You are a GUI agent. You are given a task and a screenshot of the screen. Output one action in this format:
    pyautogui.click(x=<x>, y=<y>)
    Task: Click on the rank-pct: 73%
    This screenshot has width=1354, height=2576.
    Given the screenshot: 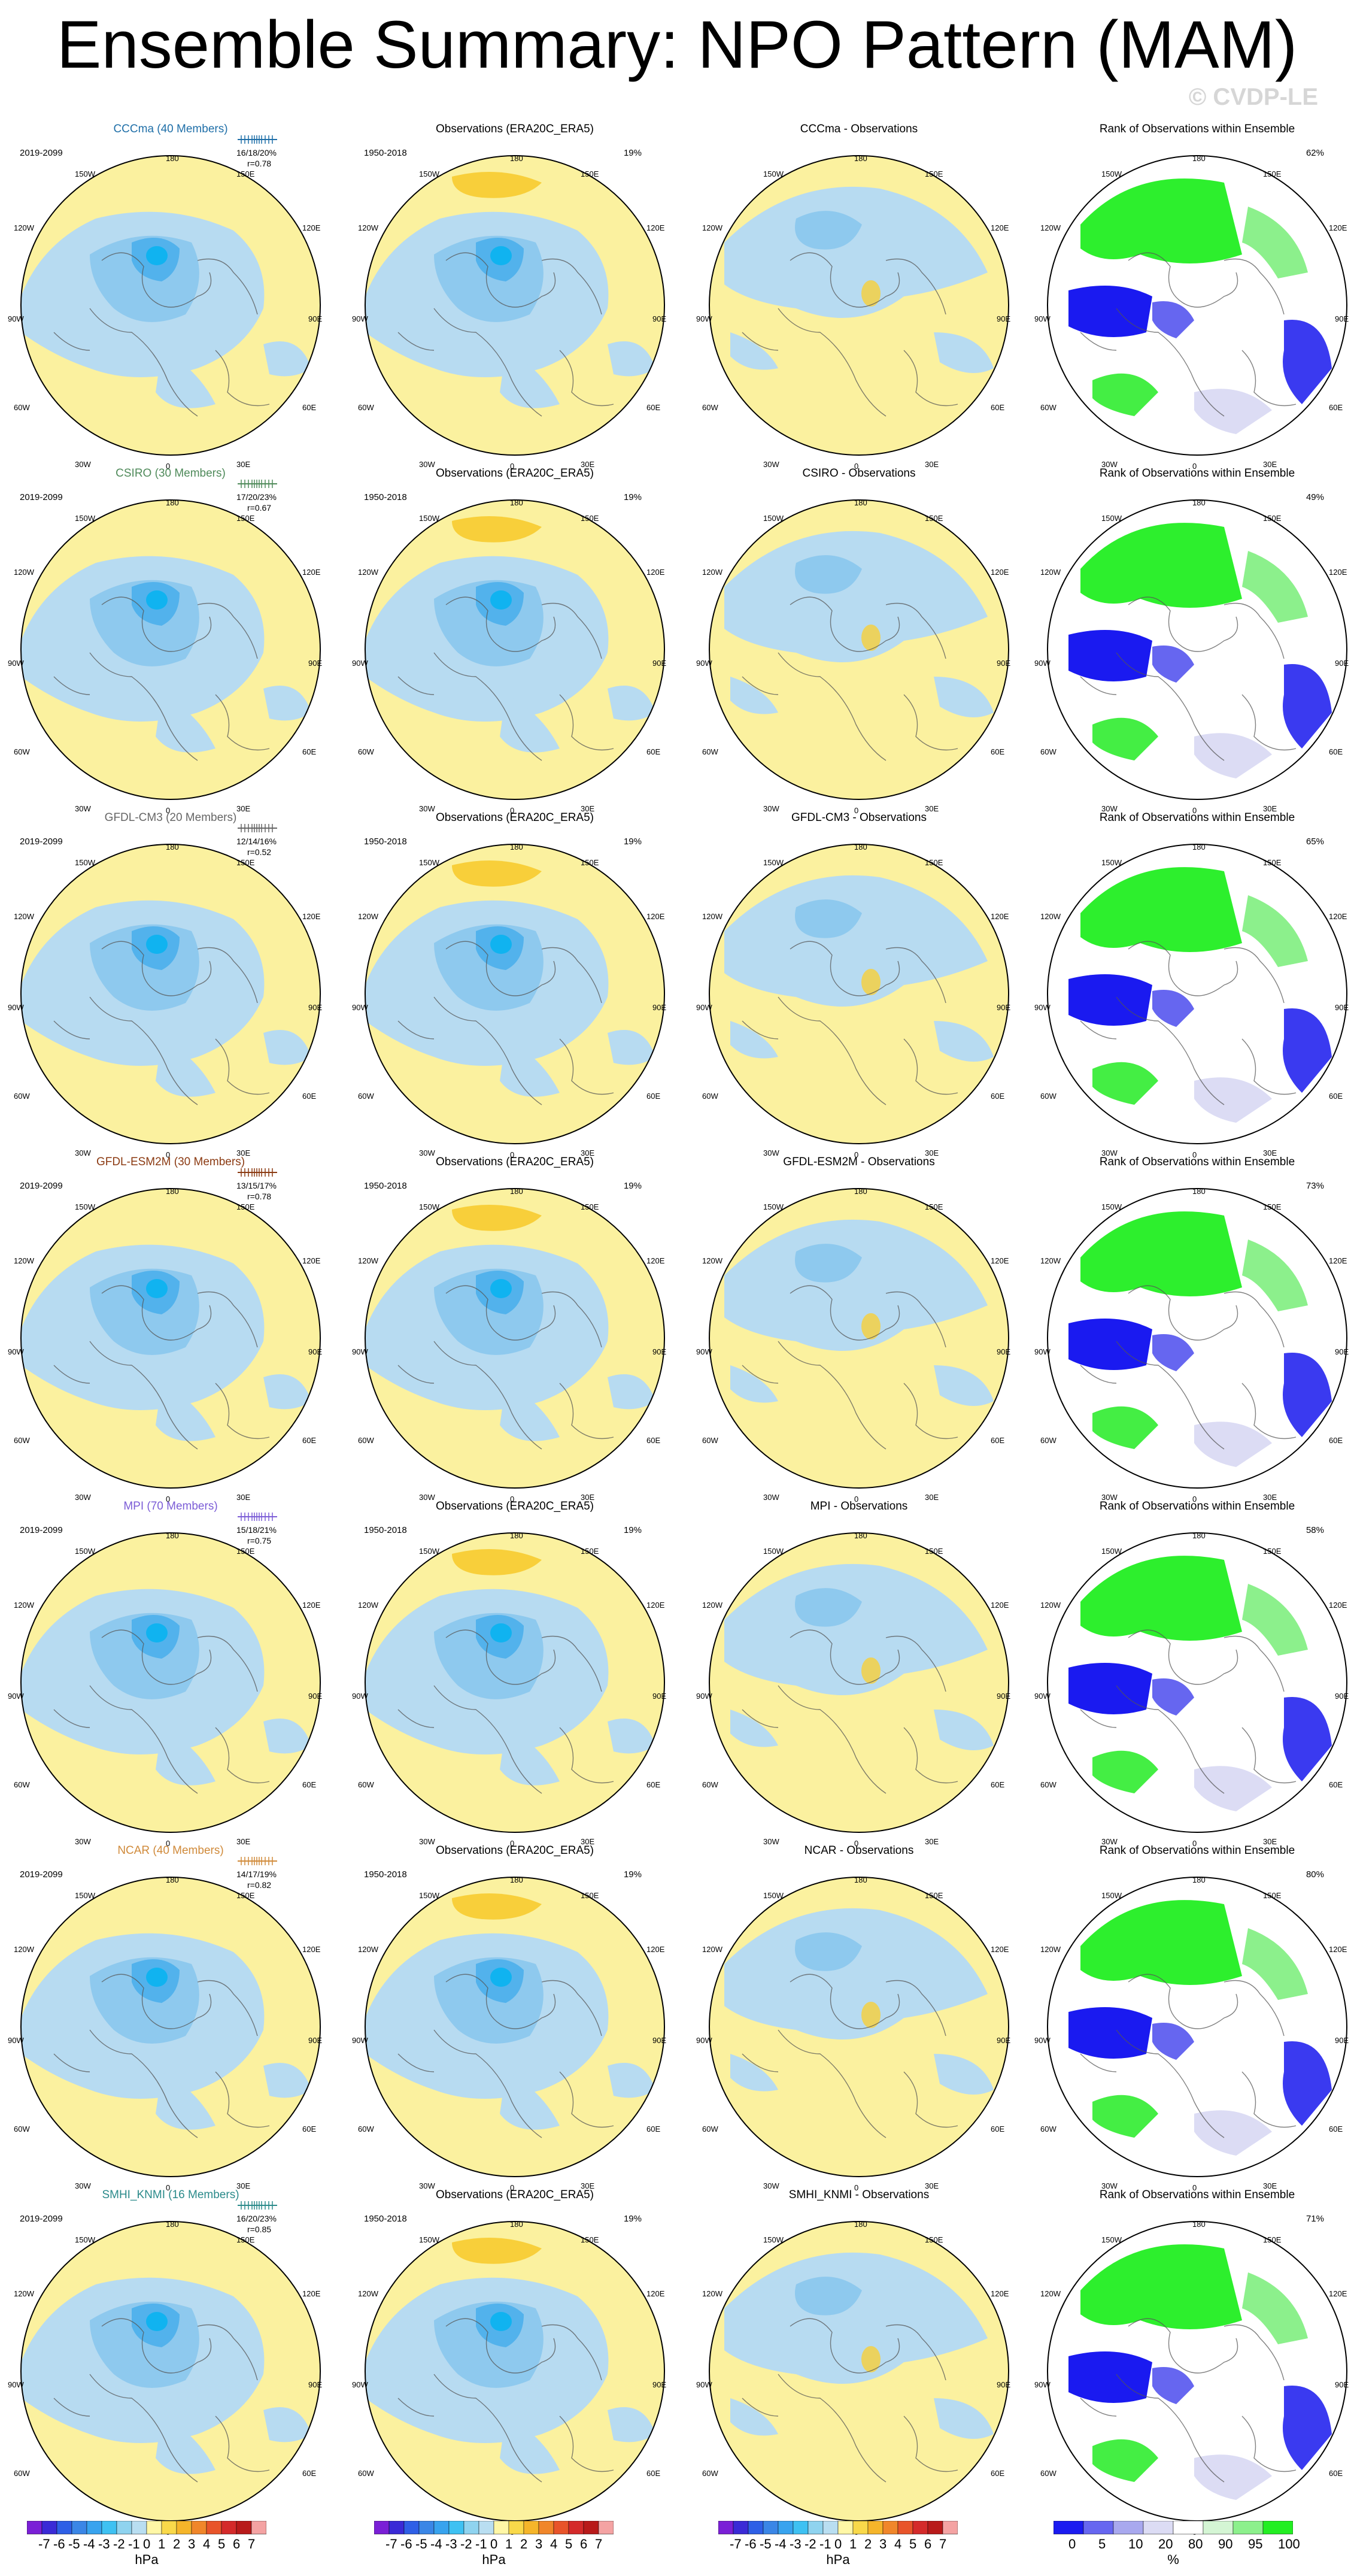 What is the action you would take?
    pyautogui.click(x=1315, y=1186)
    